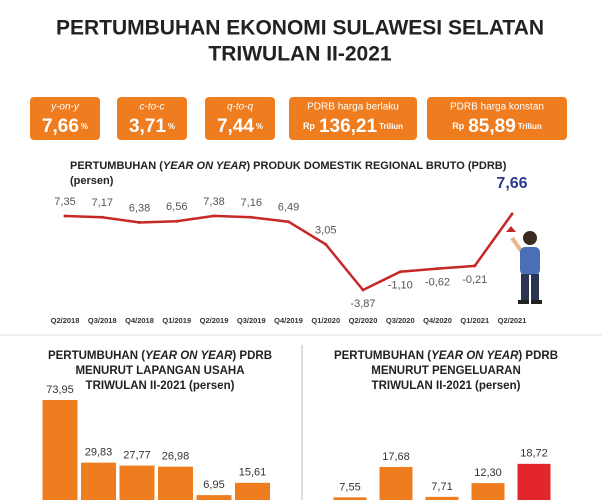 This screenshot has width=602, height=500. I want to click on data-label: -0,21, so click(474, 280).